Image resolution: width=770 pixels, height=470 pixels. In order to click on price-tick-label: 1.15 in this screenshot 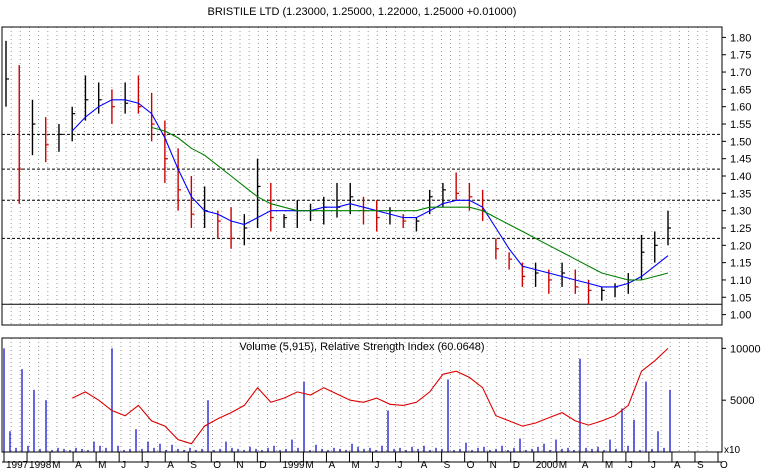, I will do `click(740, 264)`.